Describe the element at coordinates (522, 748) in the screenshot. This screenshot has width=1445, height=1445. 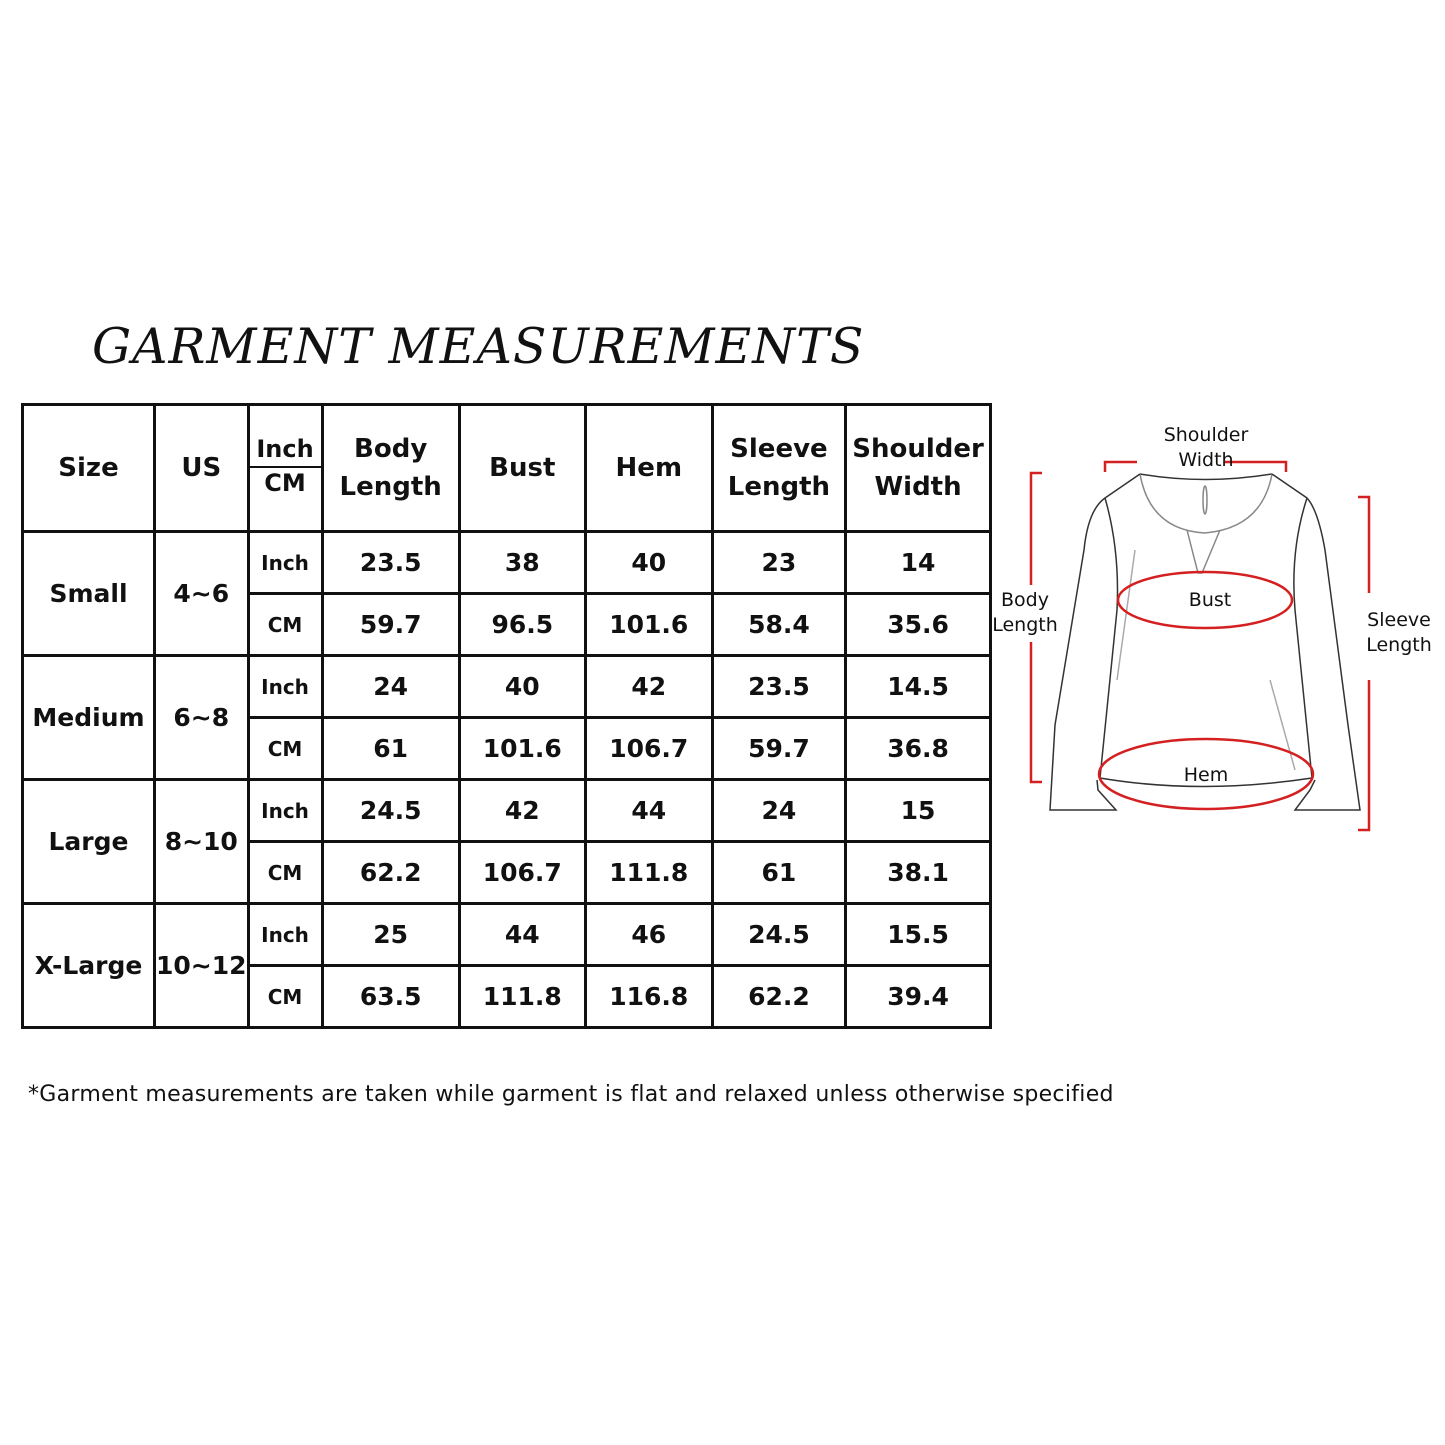
I see `bust-value: 101.6` at that location.